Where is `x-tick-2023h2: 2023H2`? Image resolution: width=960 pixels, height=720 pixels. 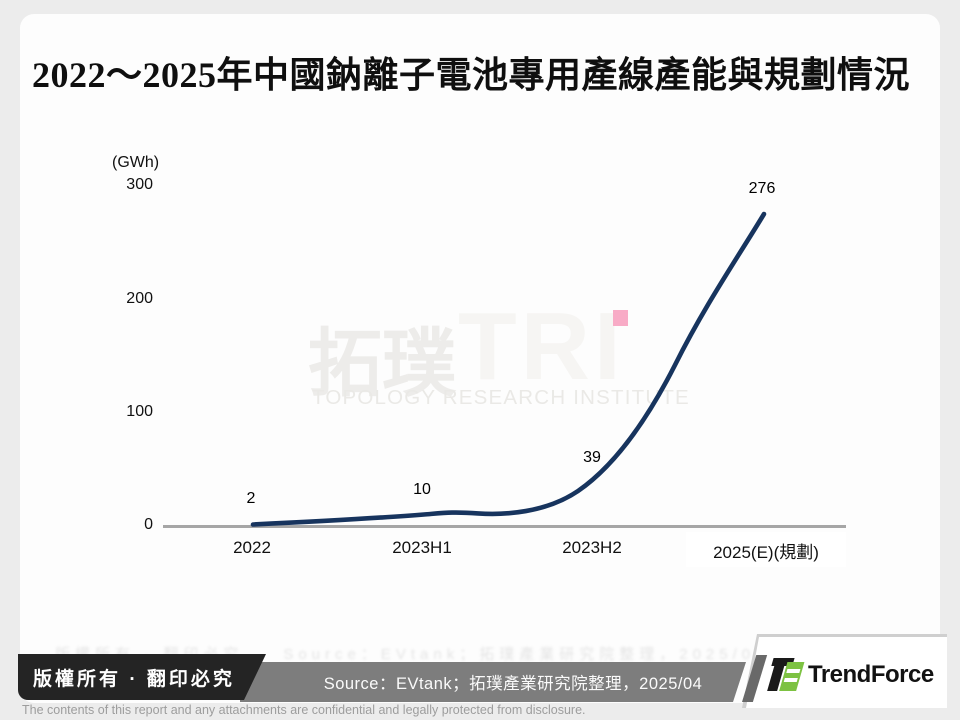
x-tick-2023h2: 2023H2 is located at coordinates (592, 547).